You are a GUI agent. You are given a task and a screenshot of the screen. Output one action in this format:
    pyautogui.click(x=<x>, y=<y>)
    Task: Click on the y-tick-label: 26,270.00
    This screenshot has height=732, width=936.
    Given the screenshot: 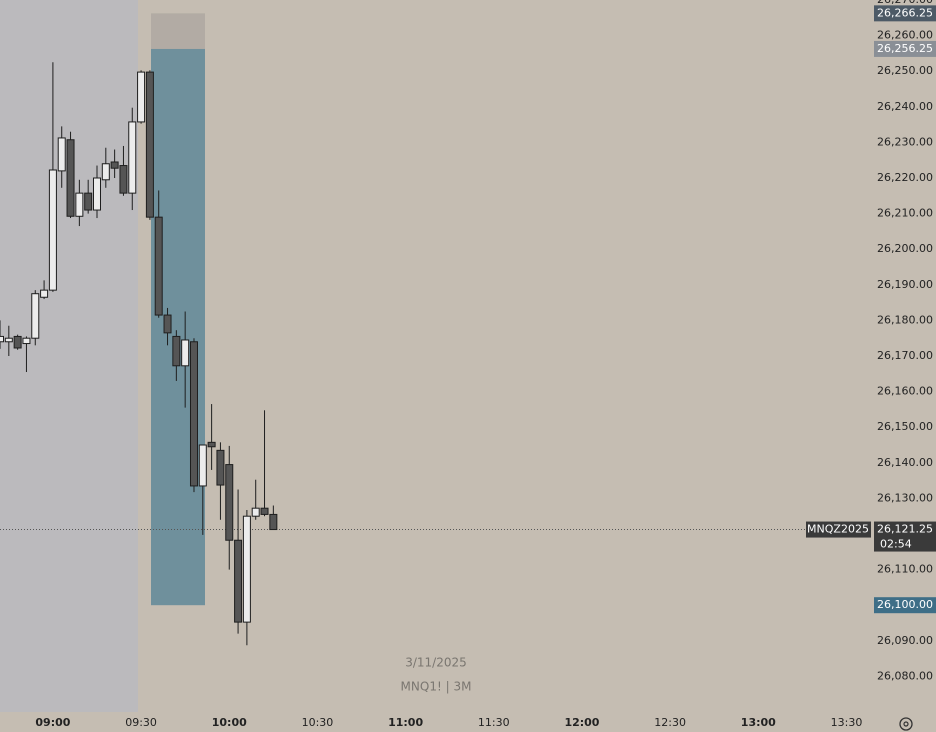 What is the action you would take?
    pyautogui.click(x=905, y=3)
    